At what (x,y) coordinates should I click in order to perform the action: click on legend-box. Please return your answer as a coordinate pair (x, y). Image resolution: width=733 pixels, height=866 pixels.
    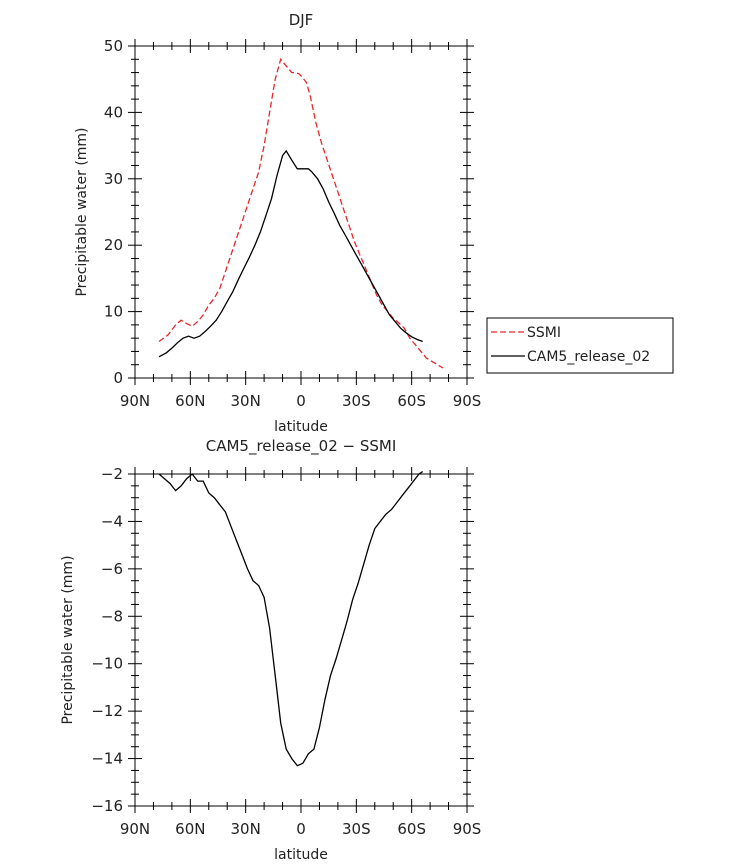
    Looking at the image, I should click on (580, 345).